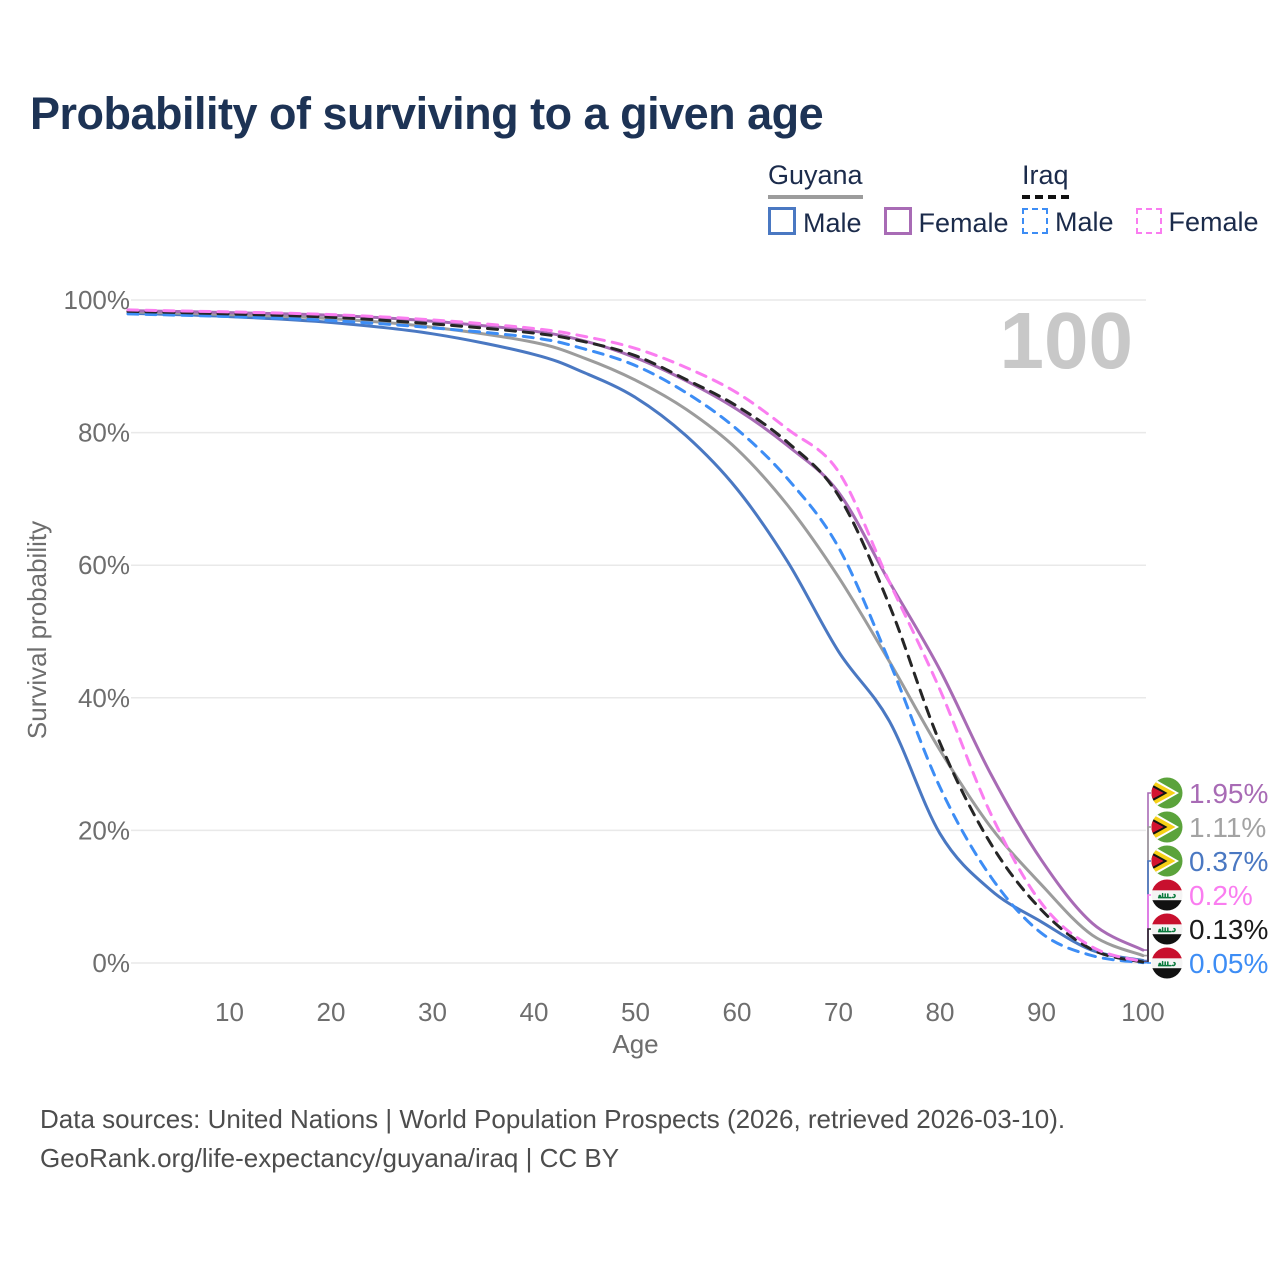 This screenshot has height=1280, width=1280. What do you see at coordinates (1148, 221) in the screenshot?
I see `iraq-female-swatch-icon` at bounding box center [1148, 221].